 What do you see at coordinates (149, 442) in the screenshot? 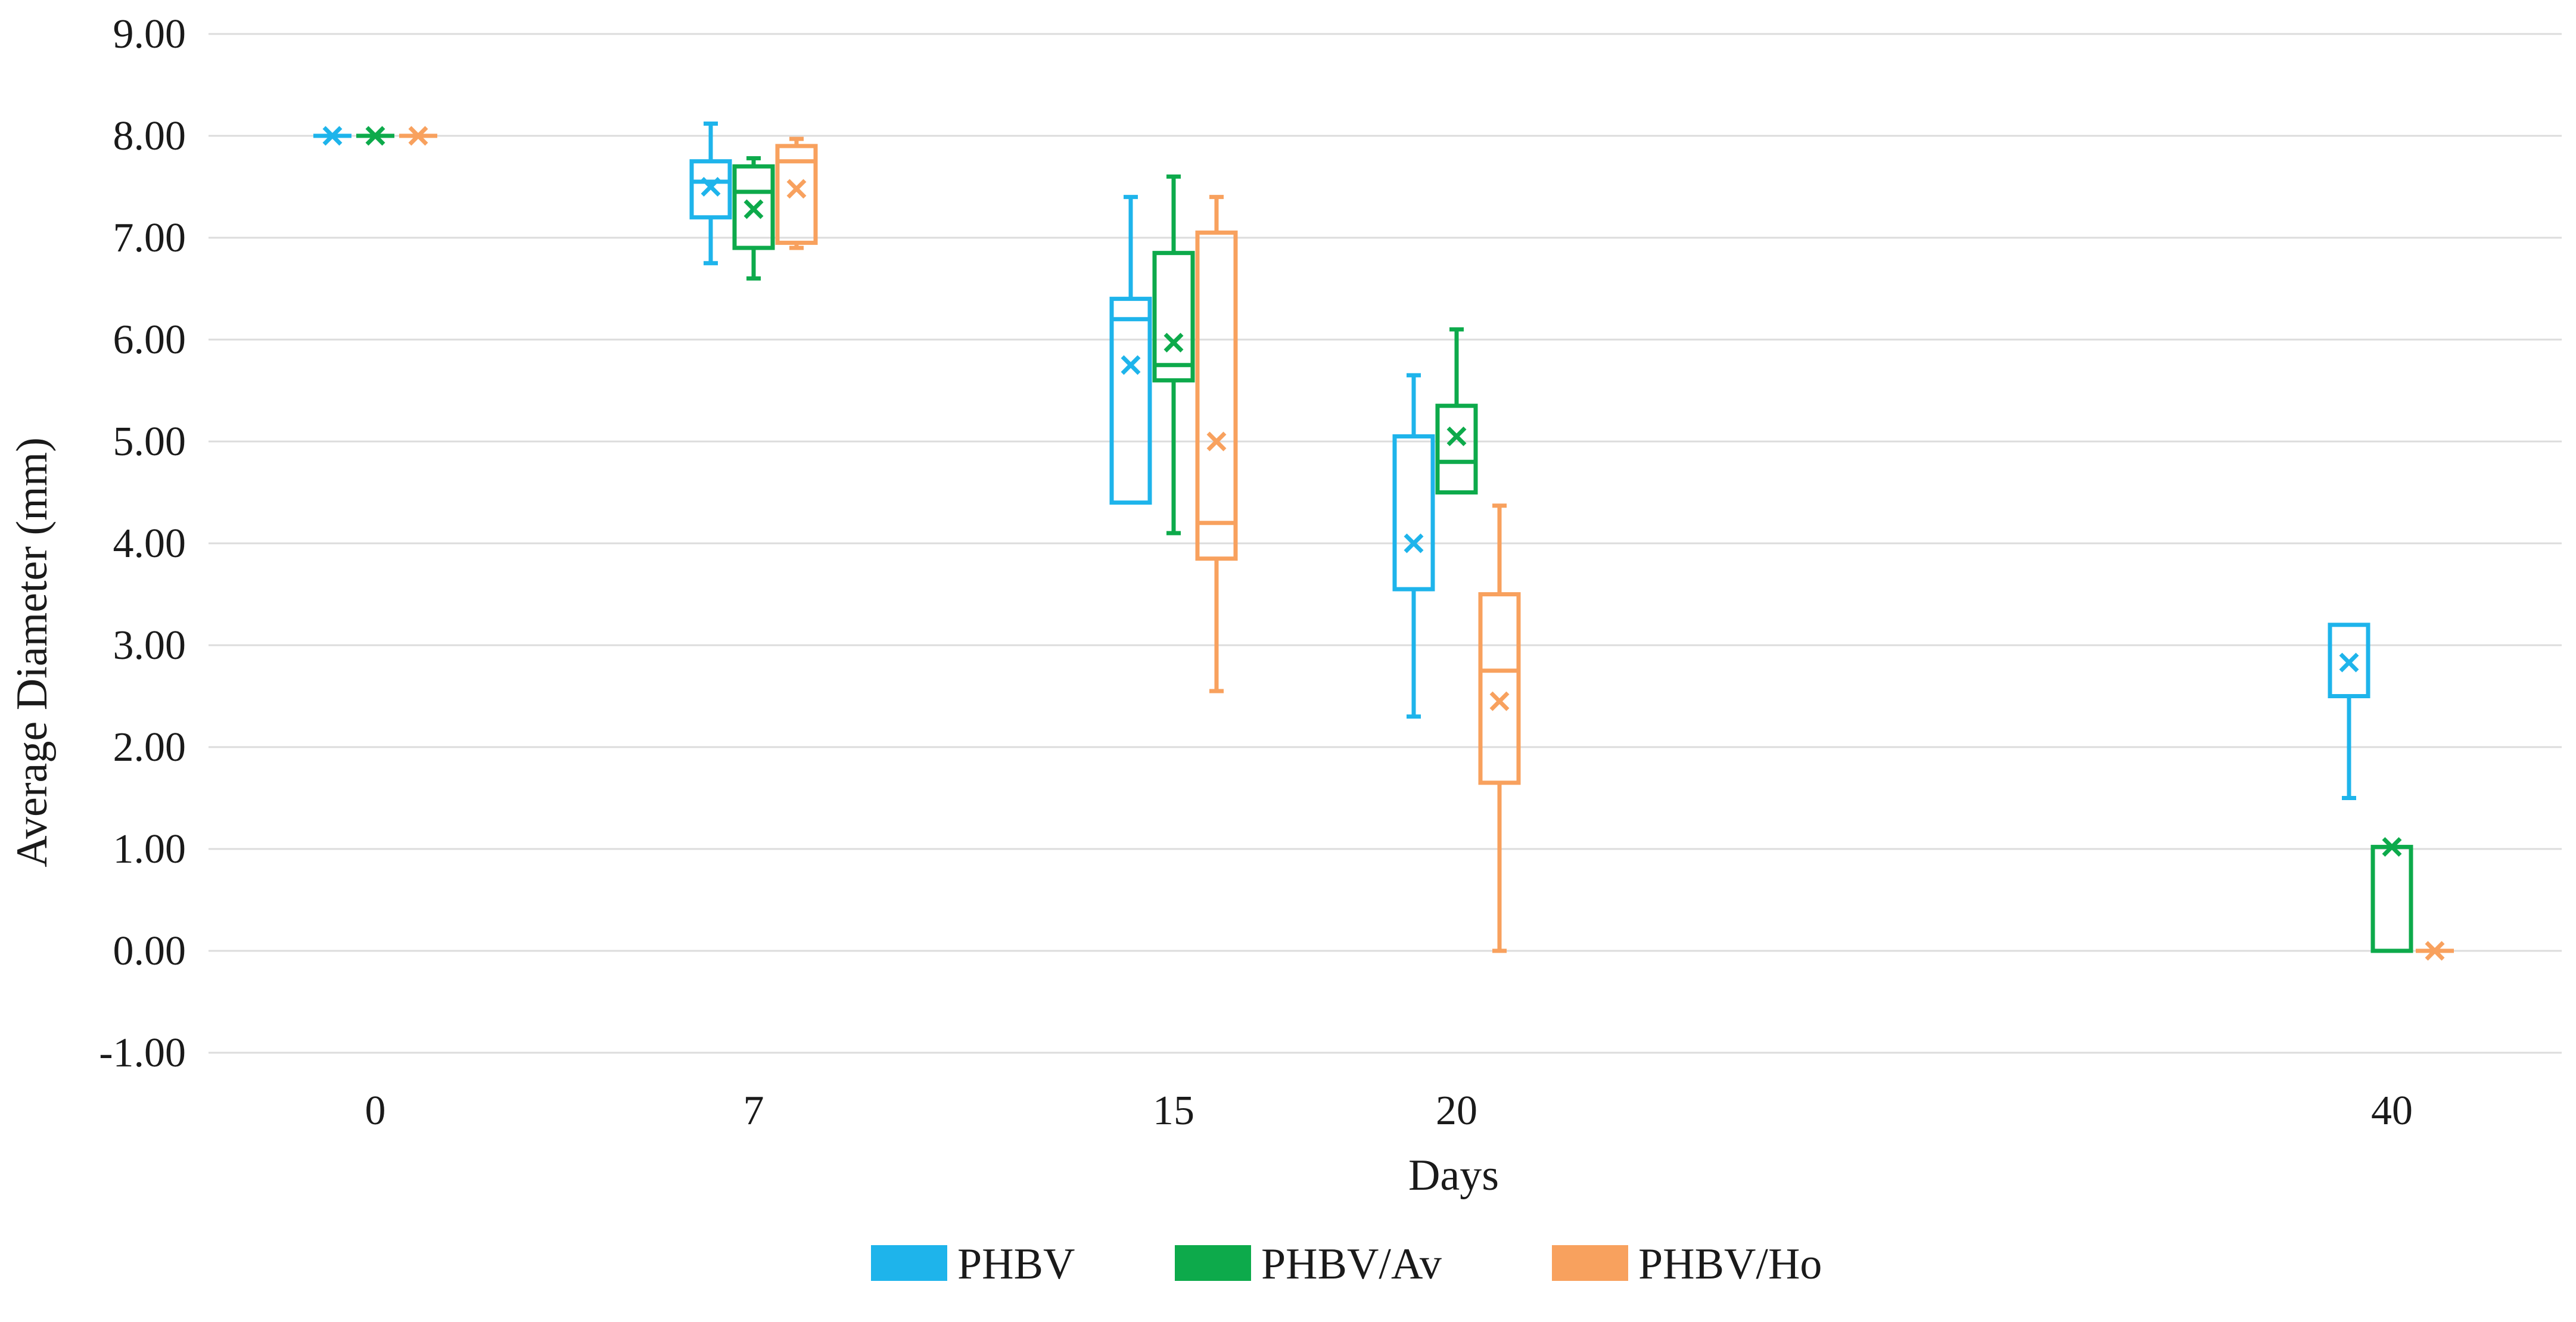
I see `y-tick-label: 5.00` at bounding box center [149, 442].